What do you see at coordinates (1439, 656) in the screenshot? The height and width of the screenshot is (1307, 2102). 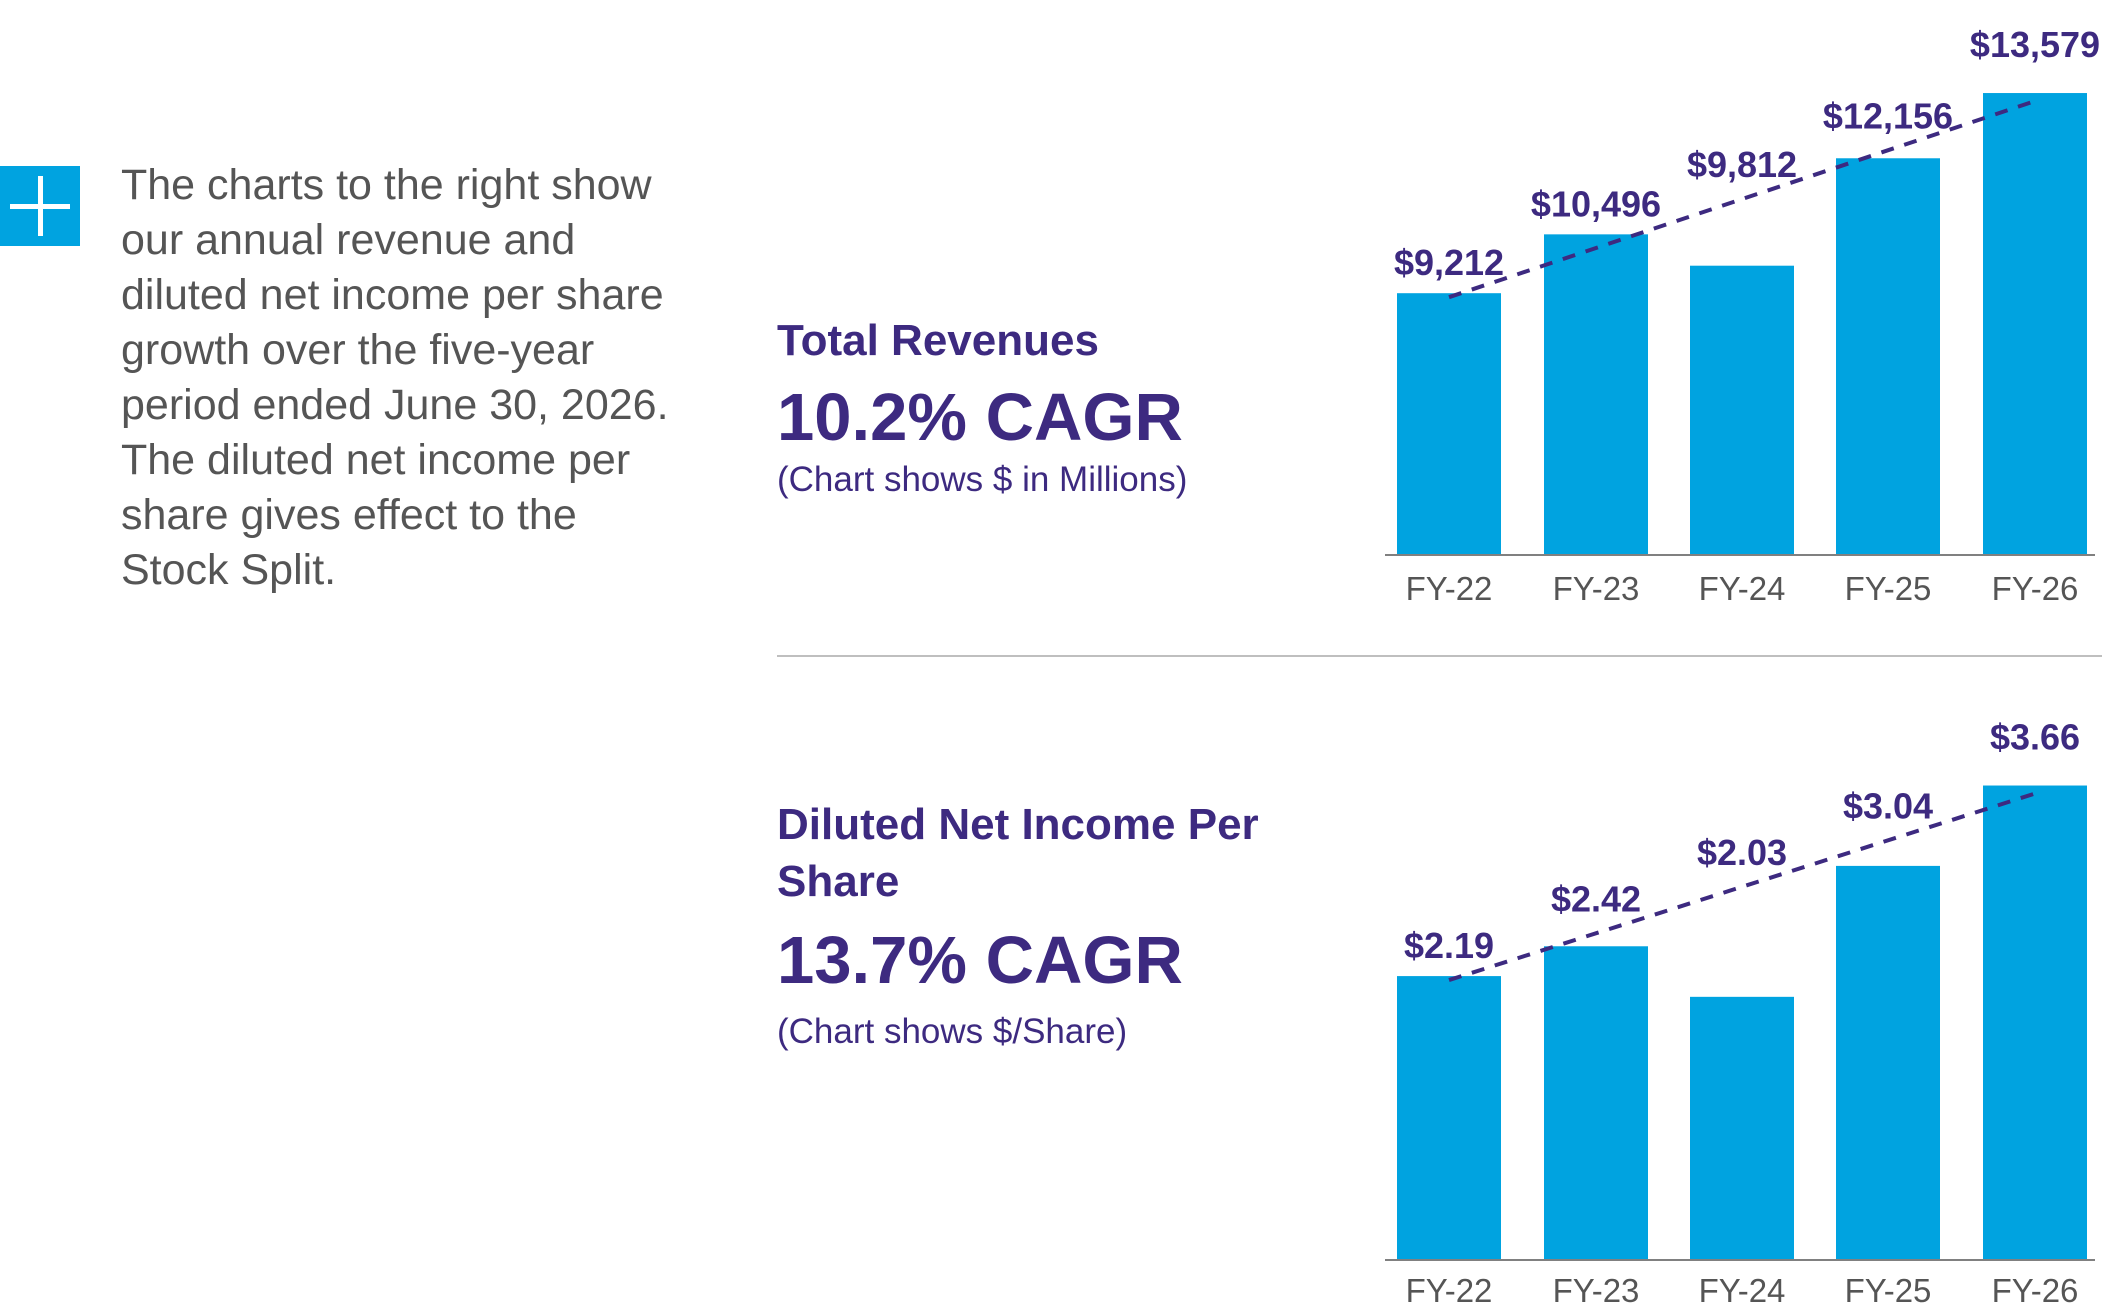 I see `section-divider` at bounding box center [1439, 656].